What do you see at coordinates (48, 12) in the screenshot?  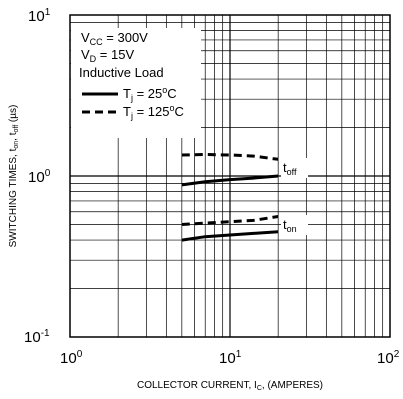 I see `y-tick-10-exp: 1` at bounding box center [48, 12].